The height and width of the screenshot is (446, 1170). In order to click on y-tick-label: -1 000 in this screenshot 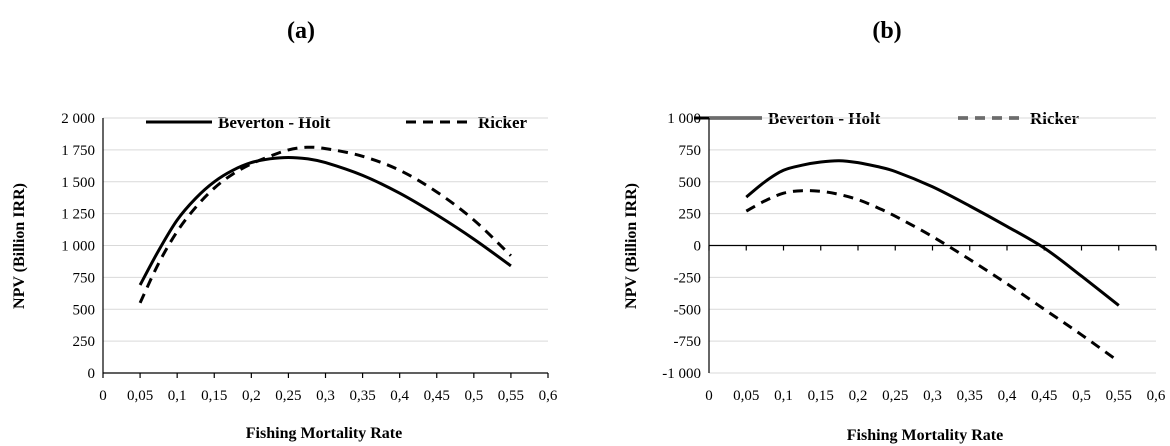, I will do `click(681, 374)`.